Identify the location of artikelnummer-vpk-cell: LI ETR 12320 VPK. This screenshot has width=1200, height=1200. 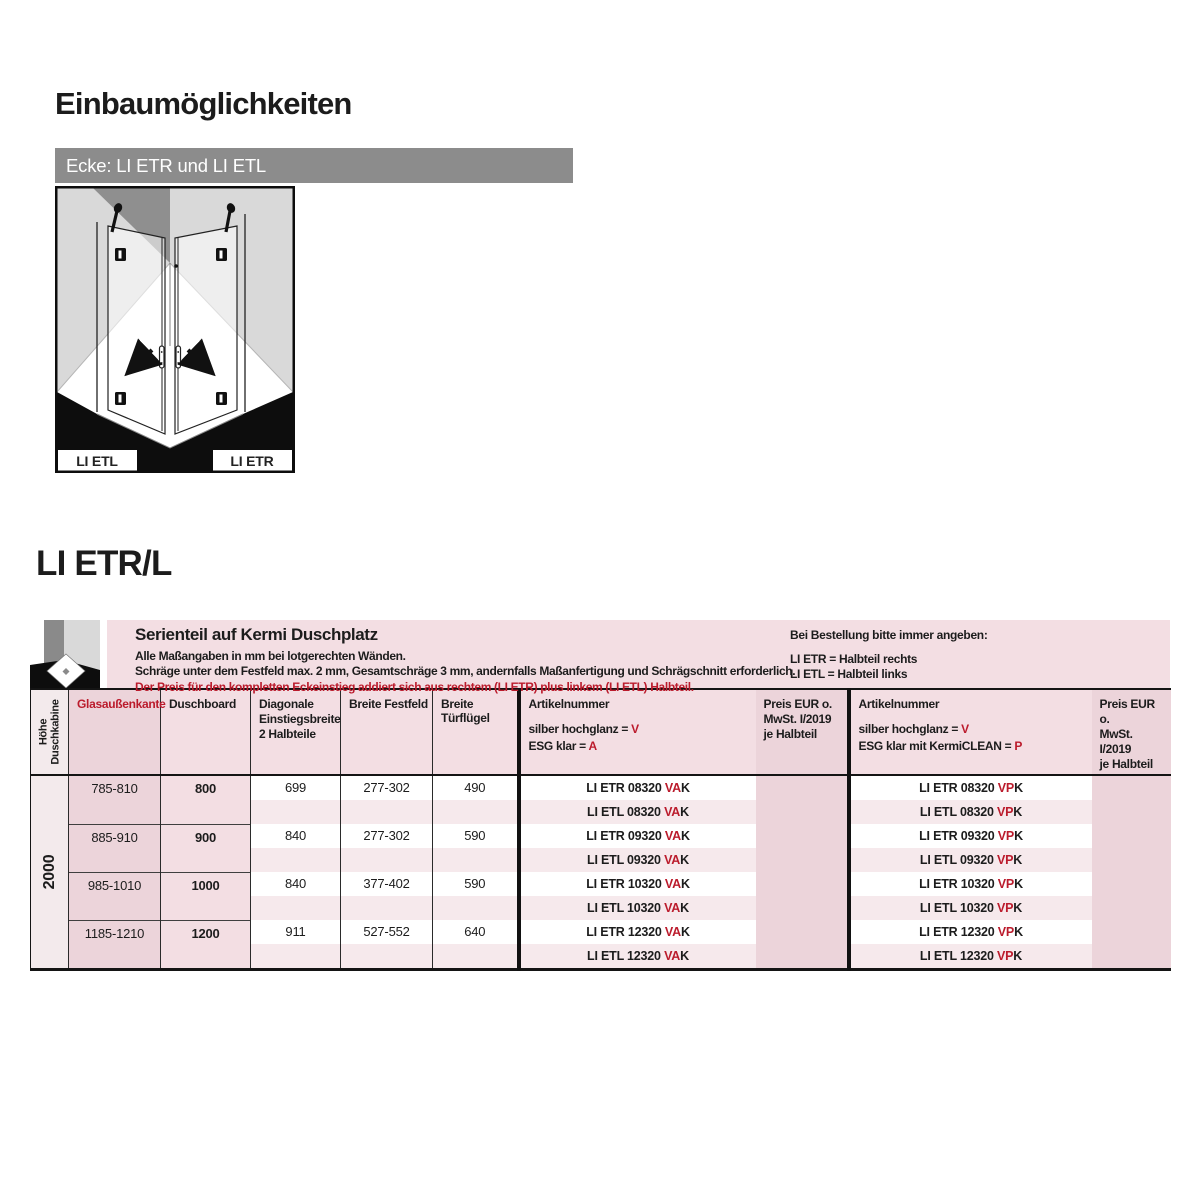
(969, 932).